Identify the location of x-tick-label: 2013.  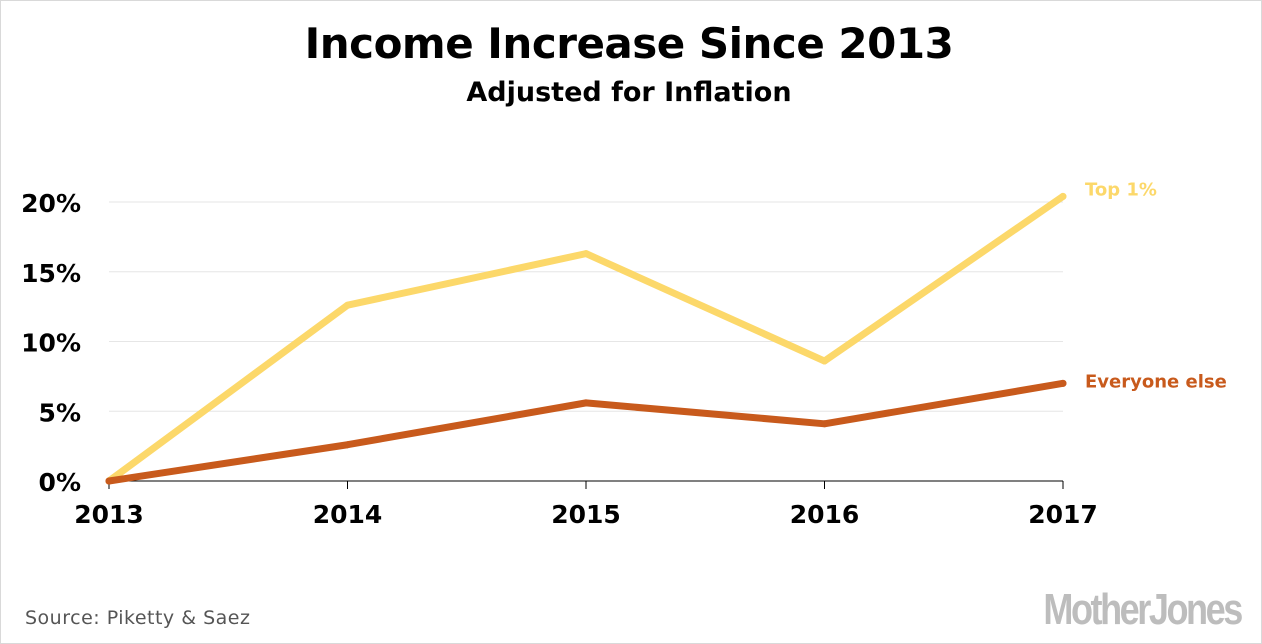
(109, 514).